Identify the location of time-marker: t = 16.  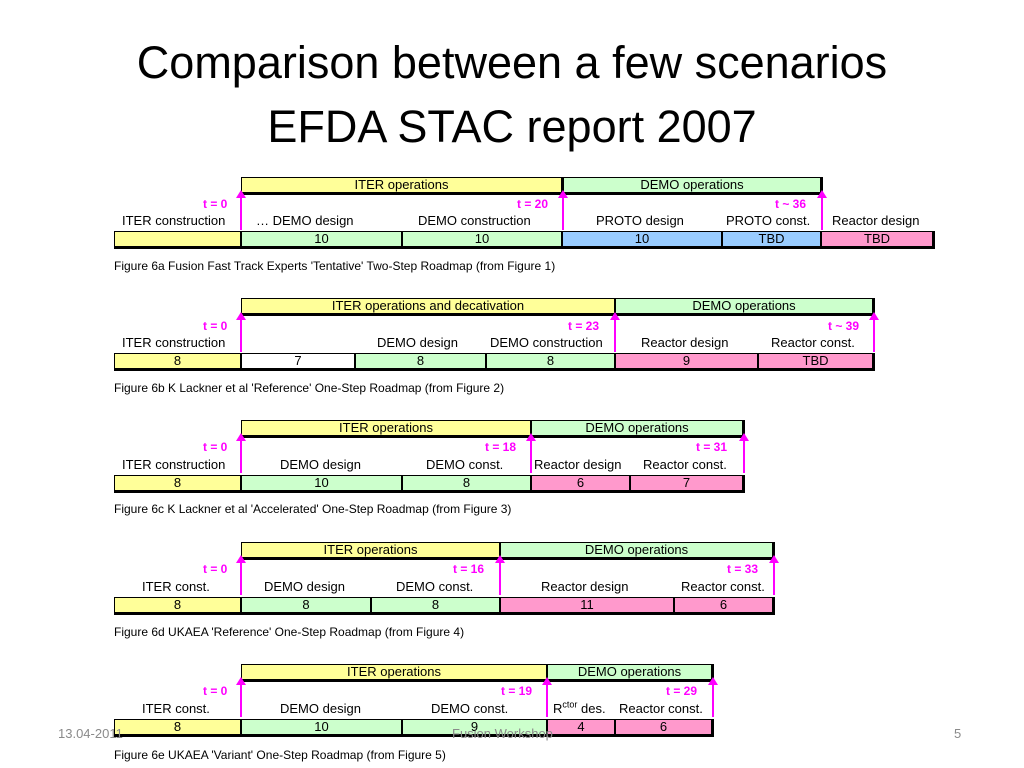
(469, 569).